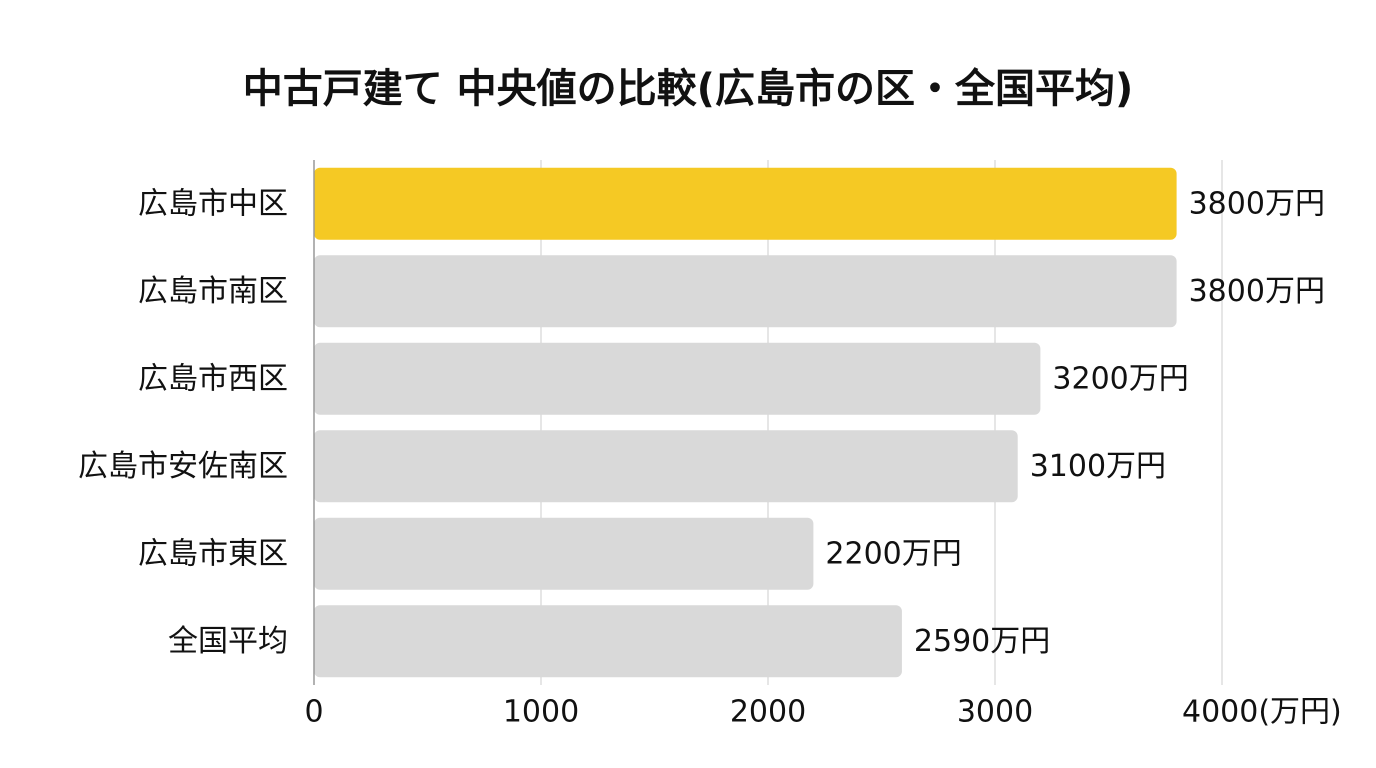  I want to click on value-label-1: 3800万円, so click(1257, 291).